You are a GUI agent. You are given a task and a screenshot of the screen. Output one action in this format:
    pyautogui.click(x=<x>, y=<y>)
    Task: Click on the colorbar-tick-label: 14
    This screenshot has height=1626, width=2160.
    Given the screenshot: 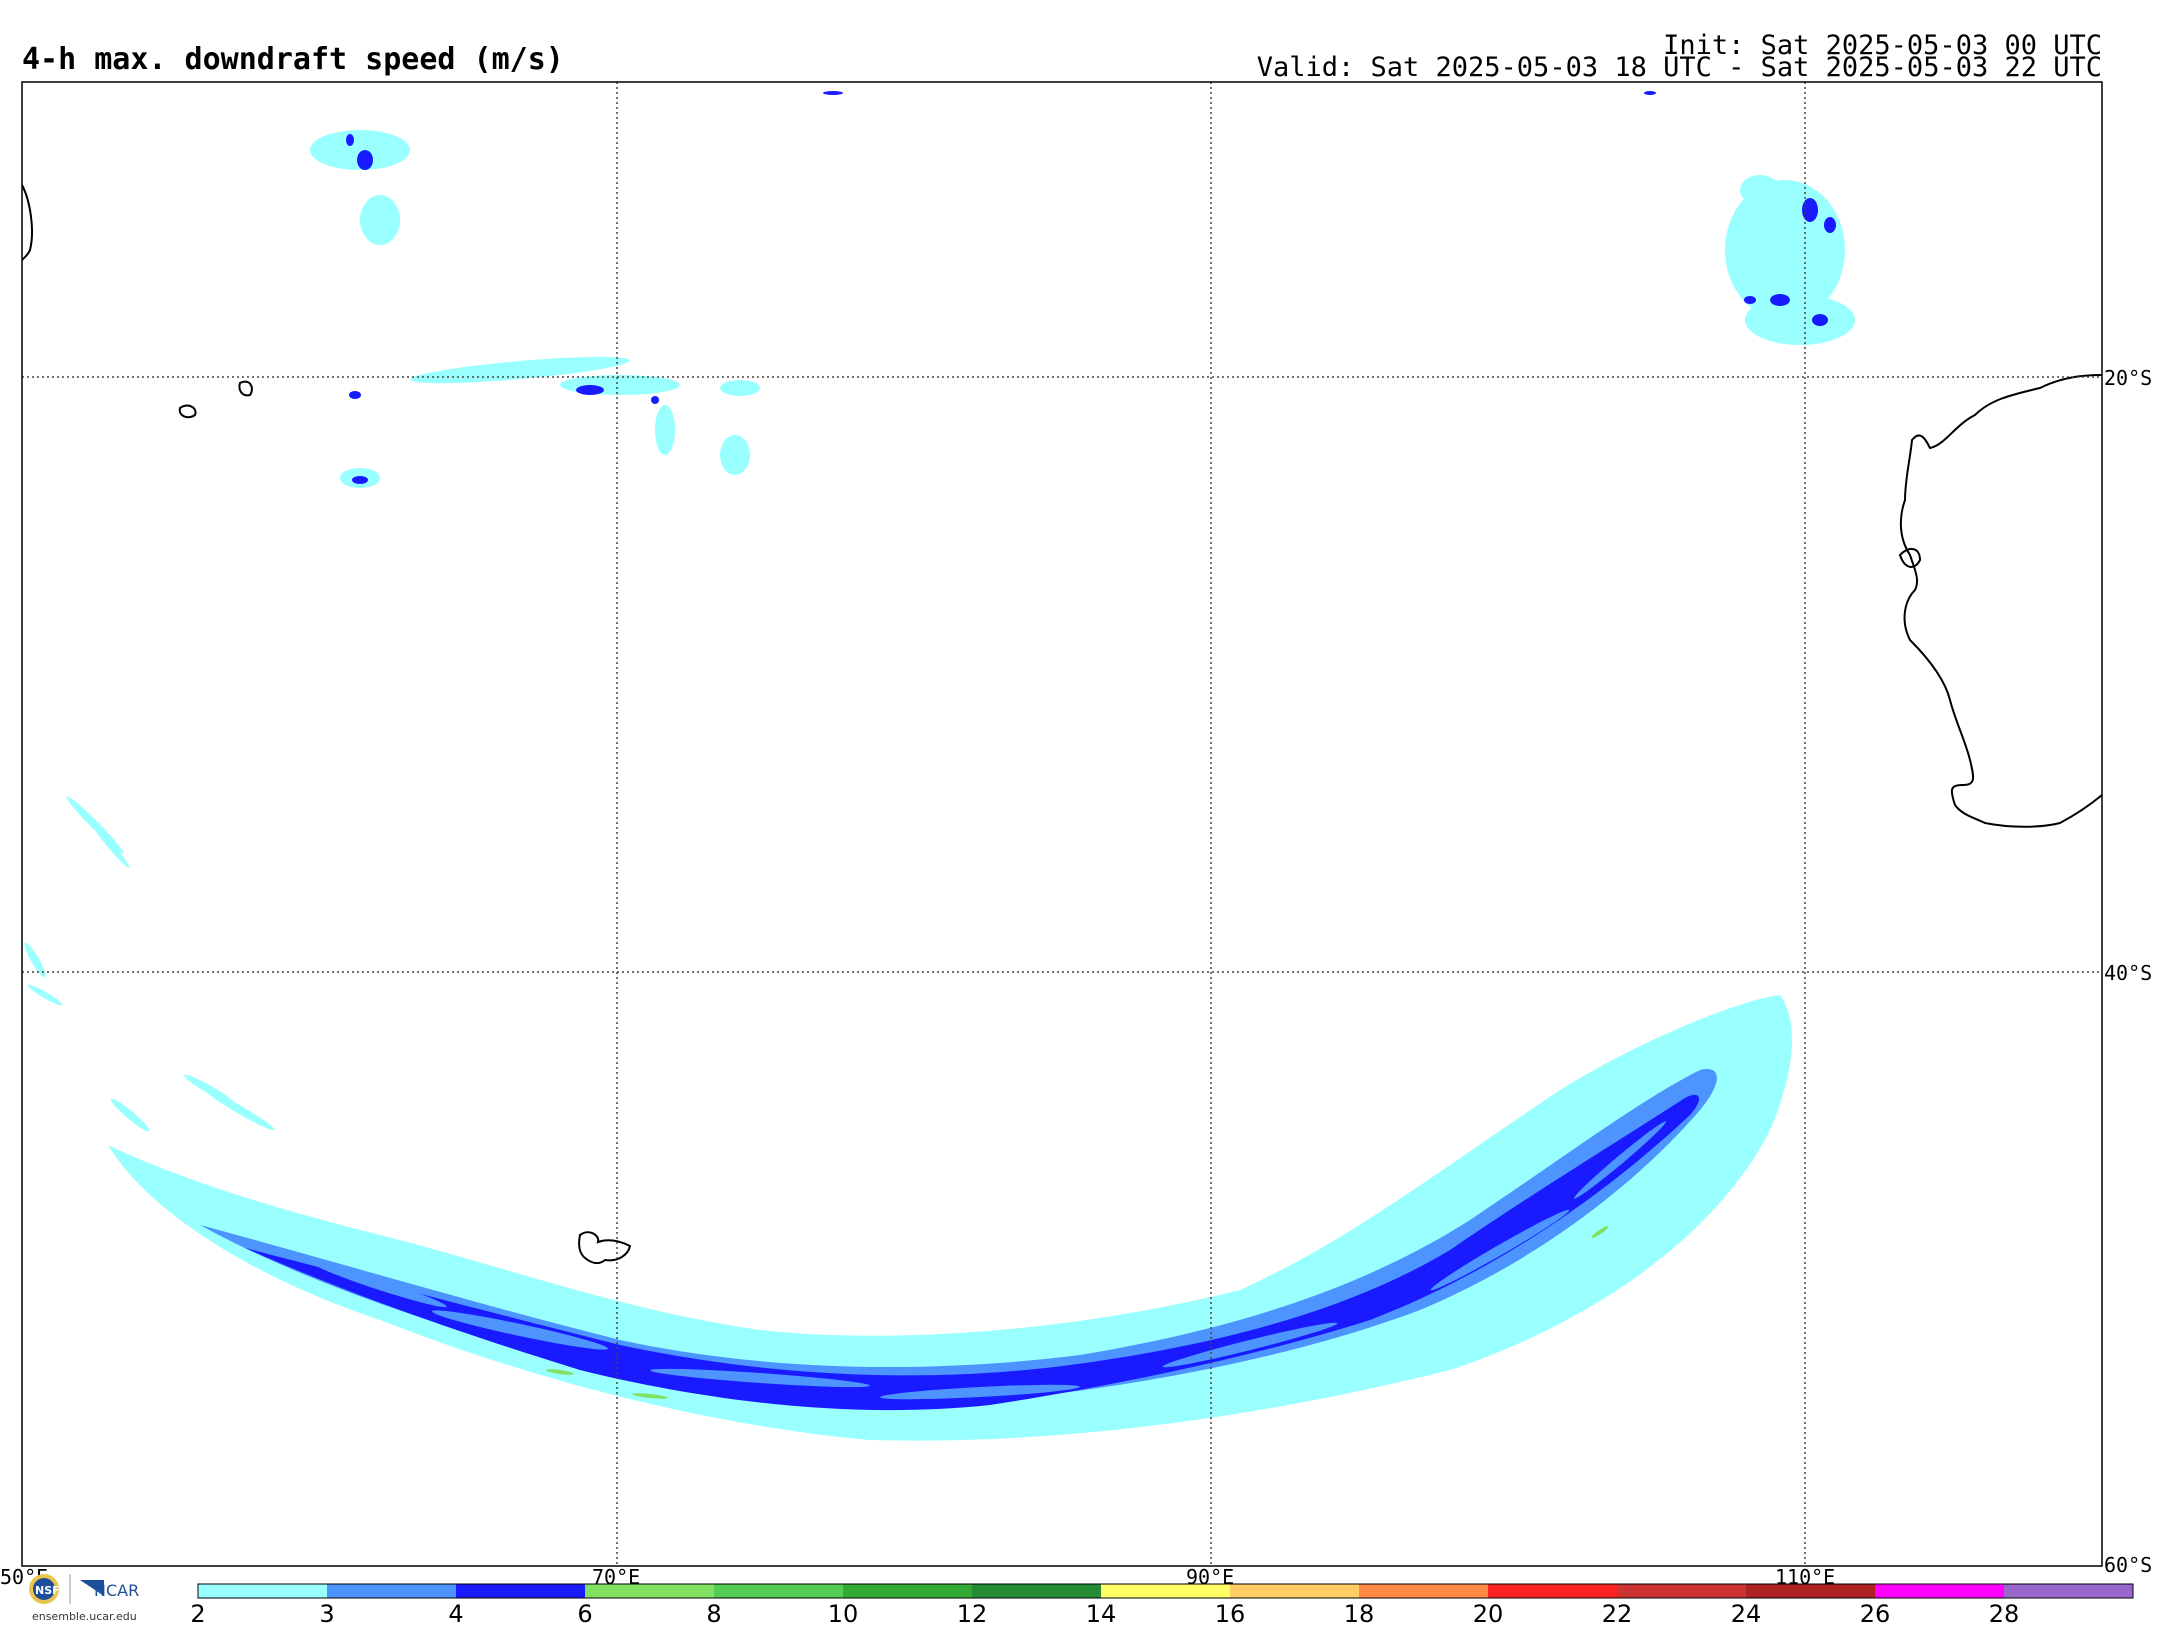 What is the action you would take?
    pyautogui.click(x=1101, y=1613)
    